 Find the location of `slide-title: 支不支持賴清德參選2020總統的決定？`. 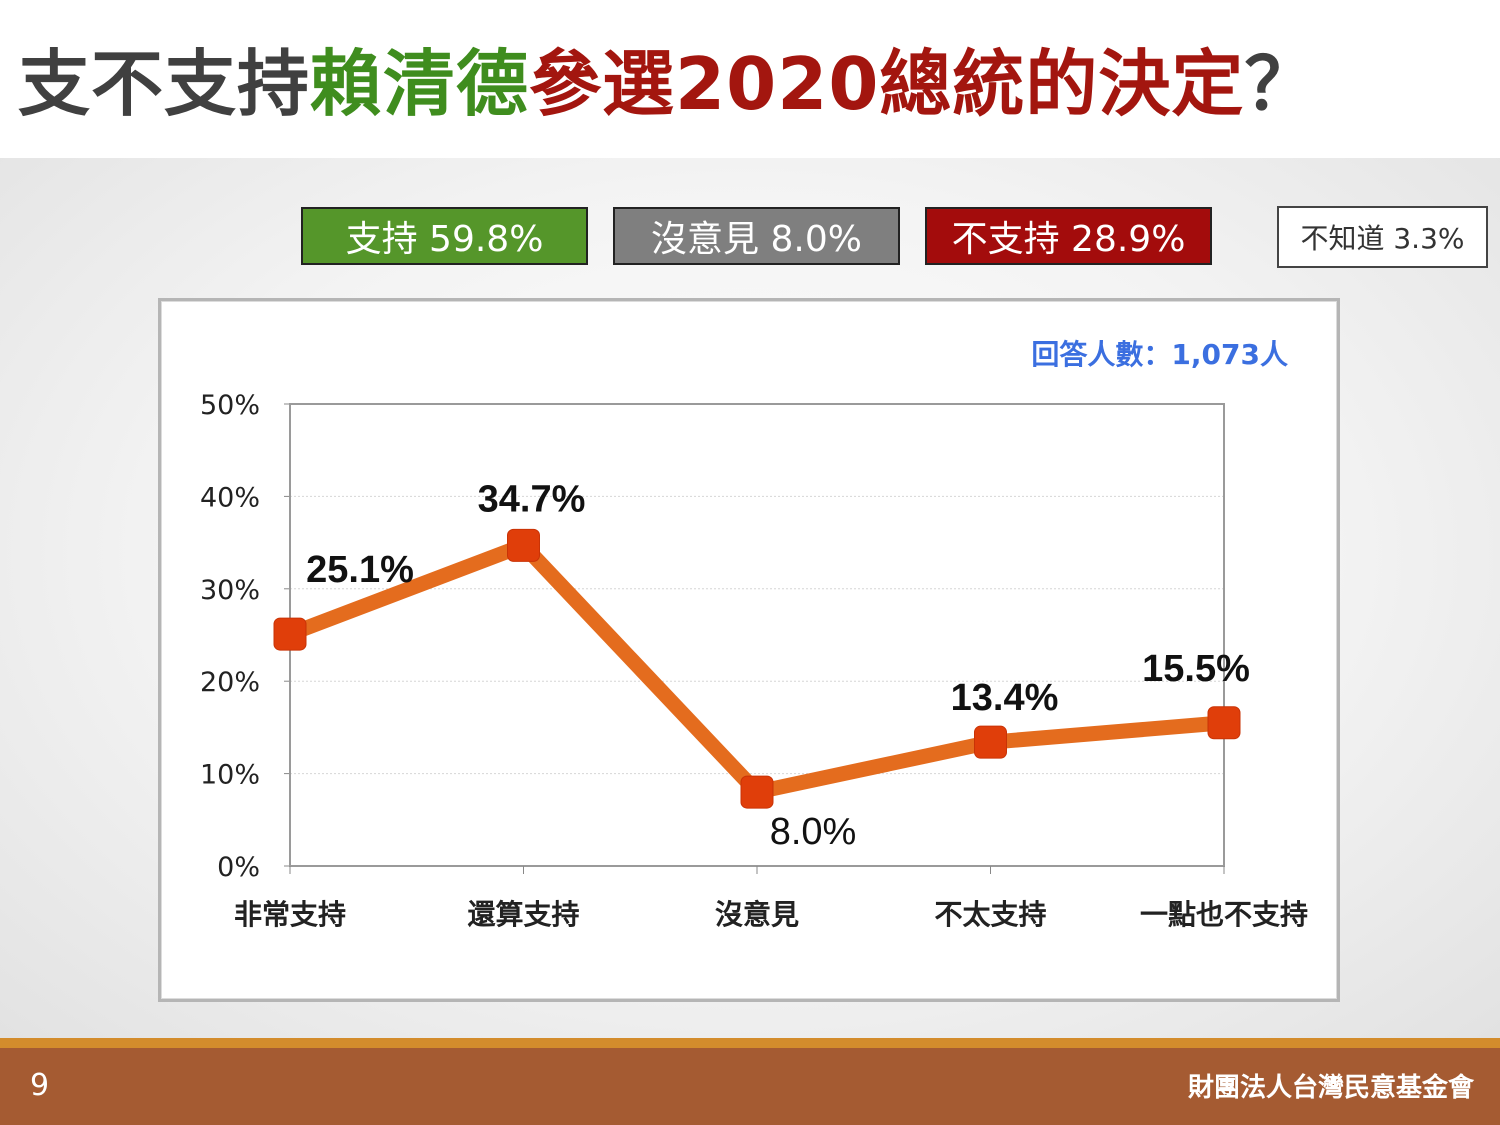

slide-title: 支不支持賴清德參選2020總統的決定？ is located at coordinates (667, 84).